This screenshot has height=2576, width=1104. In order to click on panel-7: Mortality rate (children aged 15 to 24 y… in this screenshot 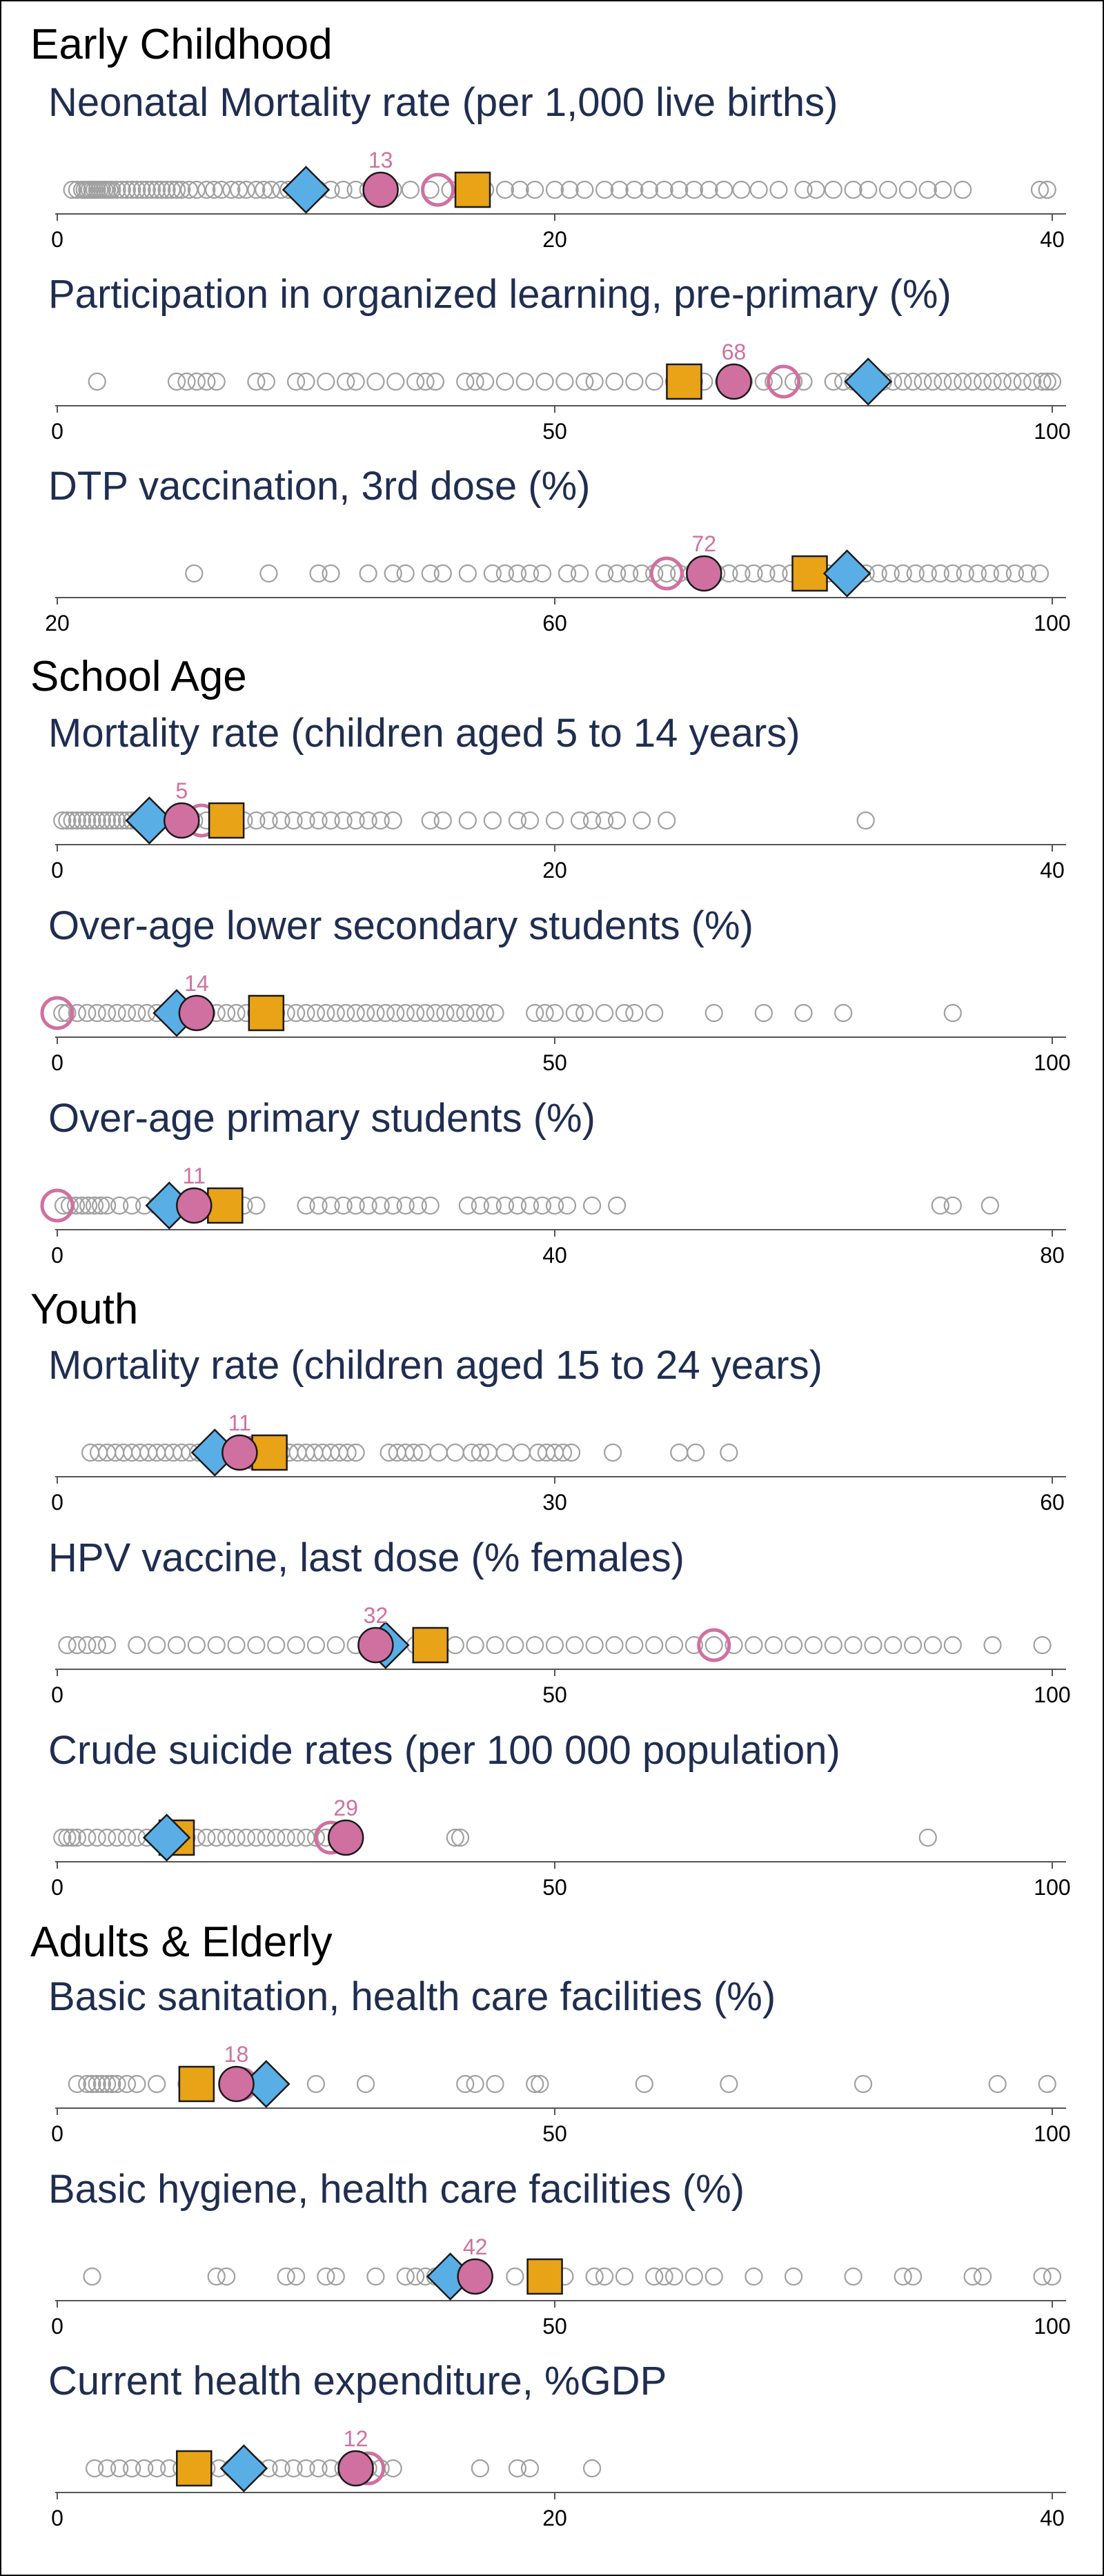, I will do `click(557, 1429)`.